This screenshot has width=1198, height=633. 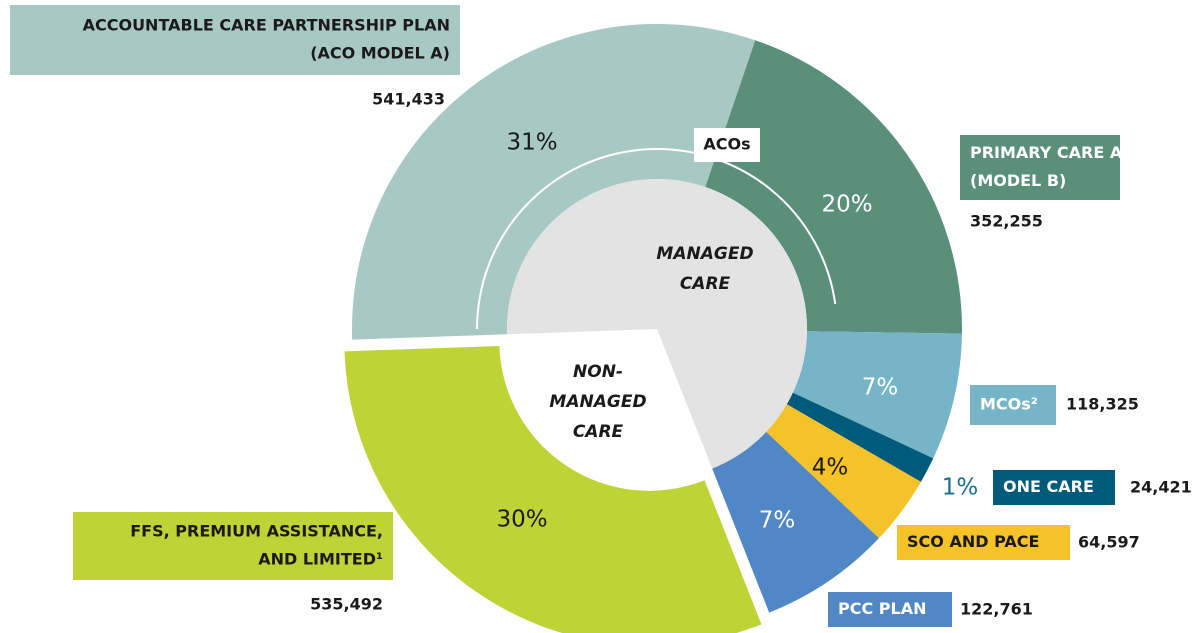 What do you see at coordinates (1009, 404) in the screenshot?
I see `category-label: MCOs²` at bounding box center [1009, 404].